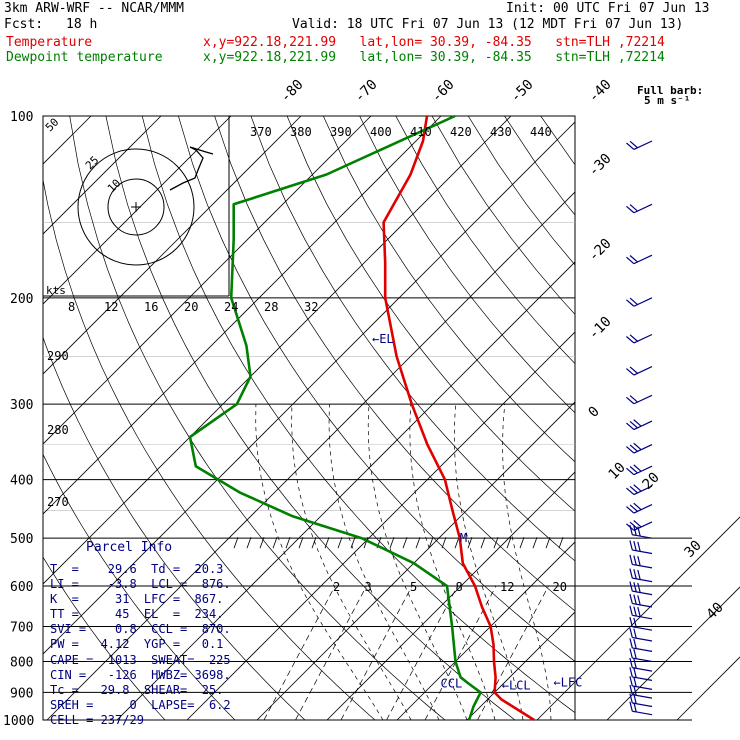 This screenshot has width=740, height=740. What do you see at coordinates (84, 57) in the screenshot?
I see `dewpoint-legend: Dewpoint temperature` at bounding box center [84, 57].